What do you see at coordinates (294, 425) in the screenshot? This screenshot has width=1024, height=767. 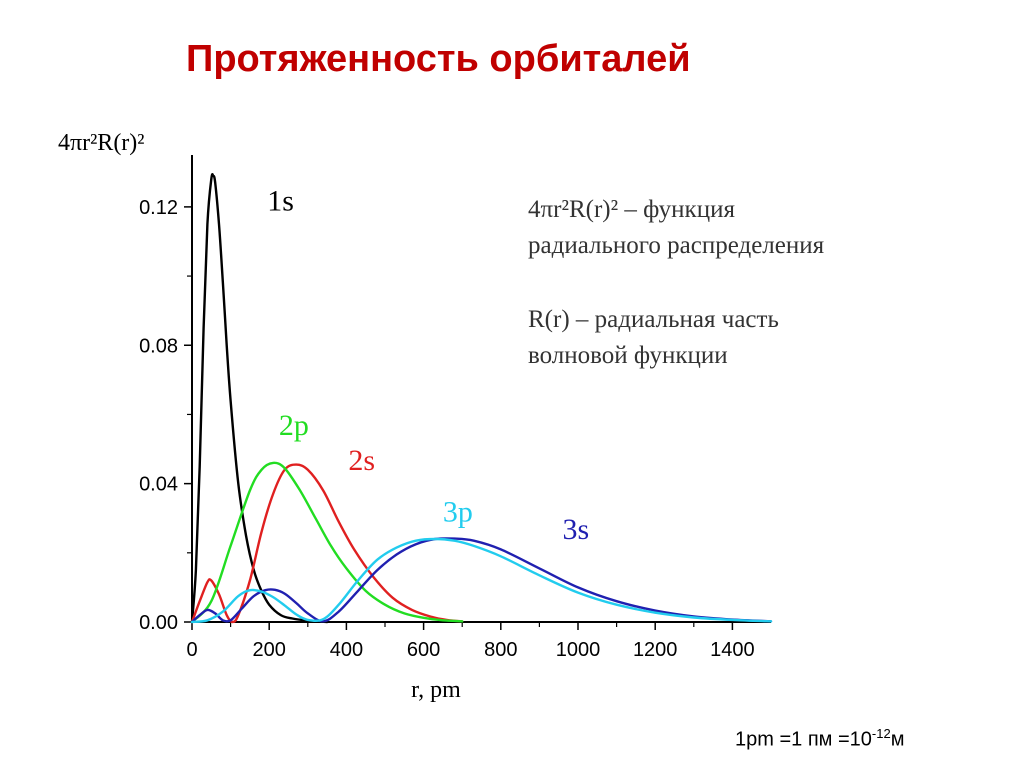 I see `curve-label-2p: 2p` at bounding box center [294, 425].